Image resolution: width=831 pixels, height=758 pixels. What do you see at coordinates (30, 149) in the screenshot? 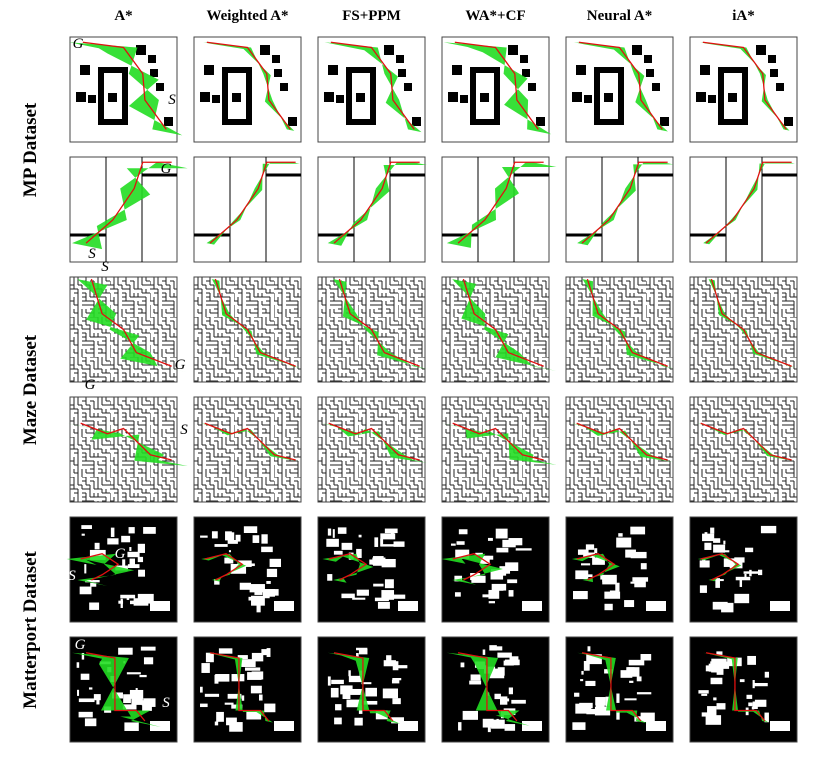
I see `dataset-label: MP Dataset` at bounding box center [30, 149].